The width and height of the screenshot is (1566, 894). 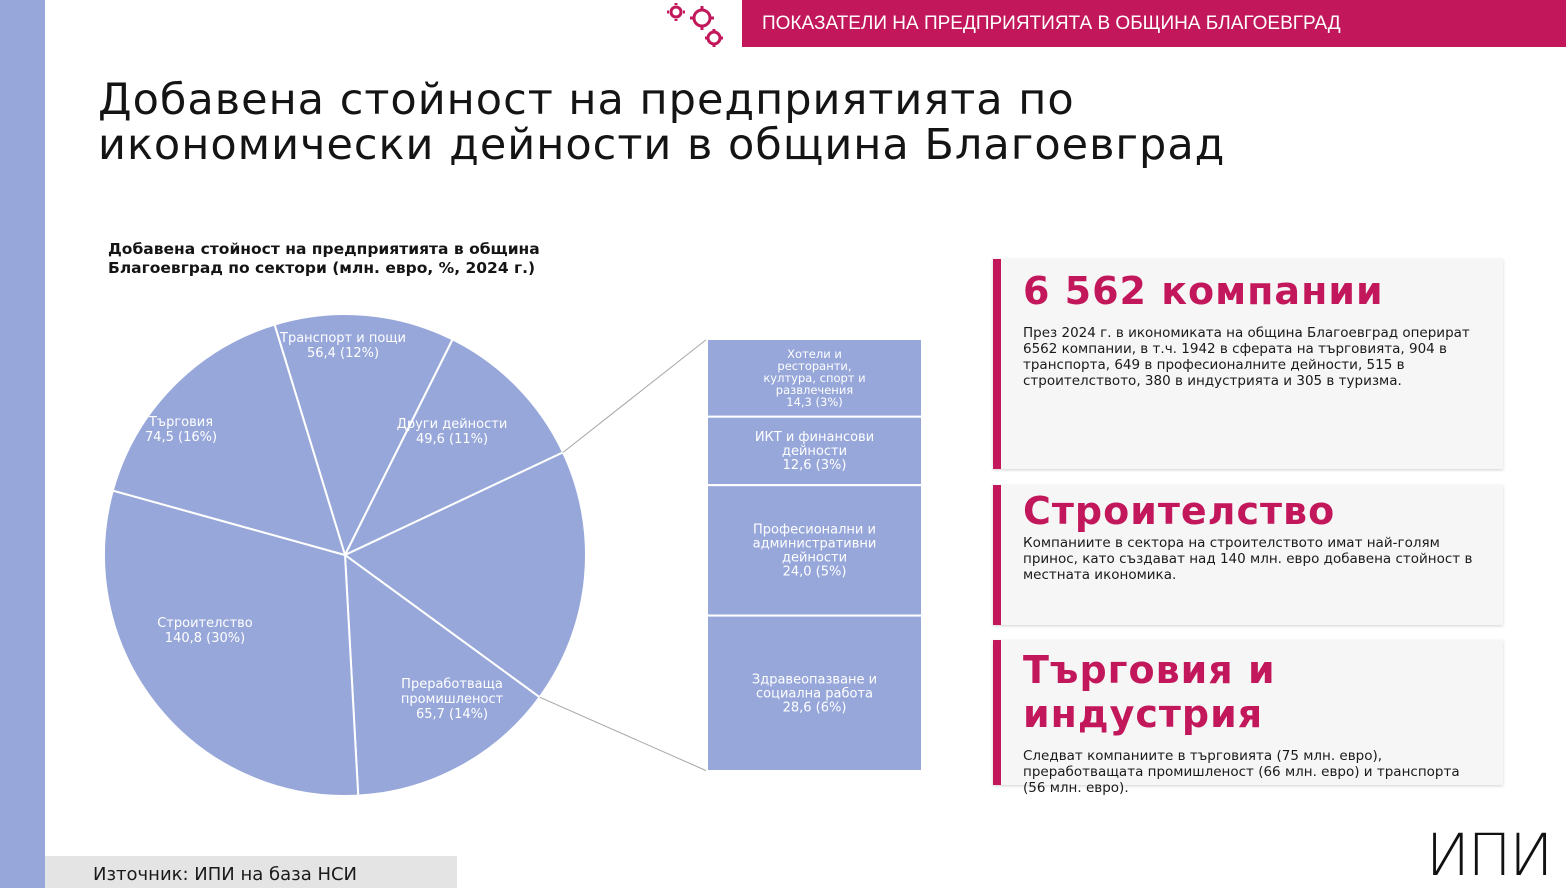 I want to click on left-accent-bar, so click(x=22, y=444).